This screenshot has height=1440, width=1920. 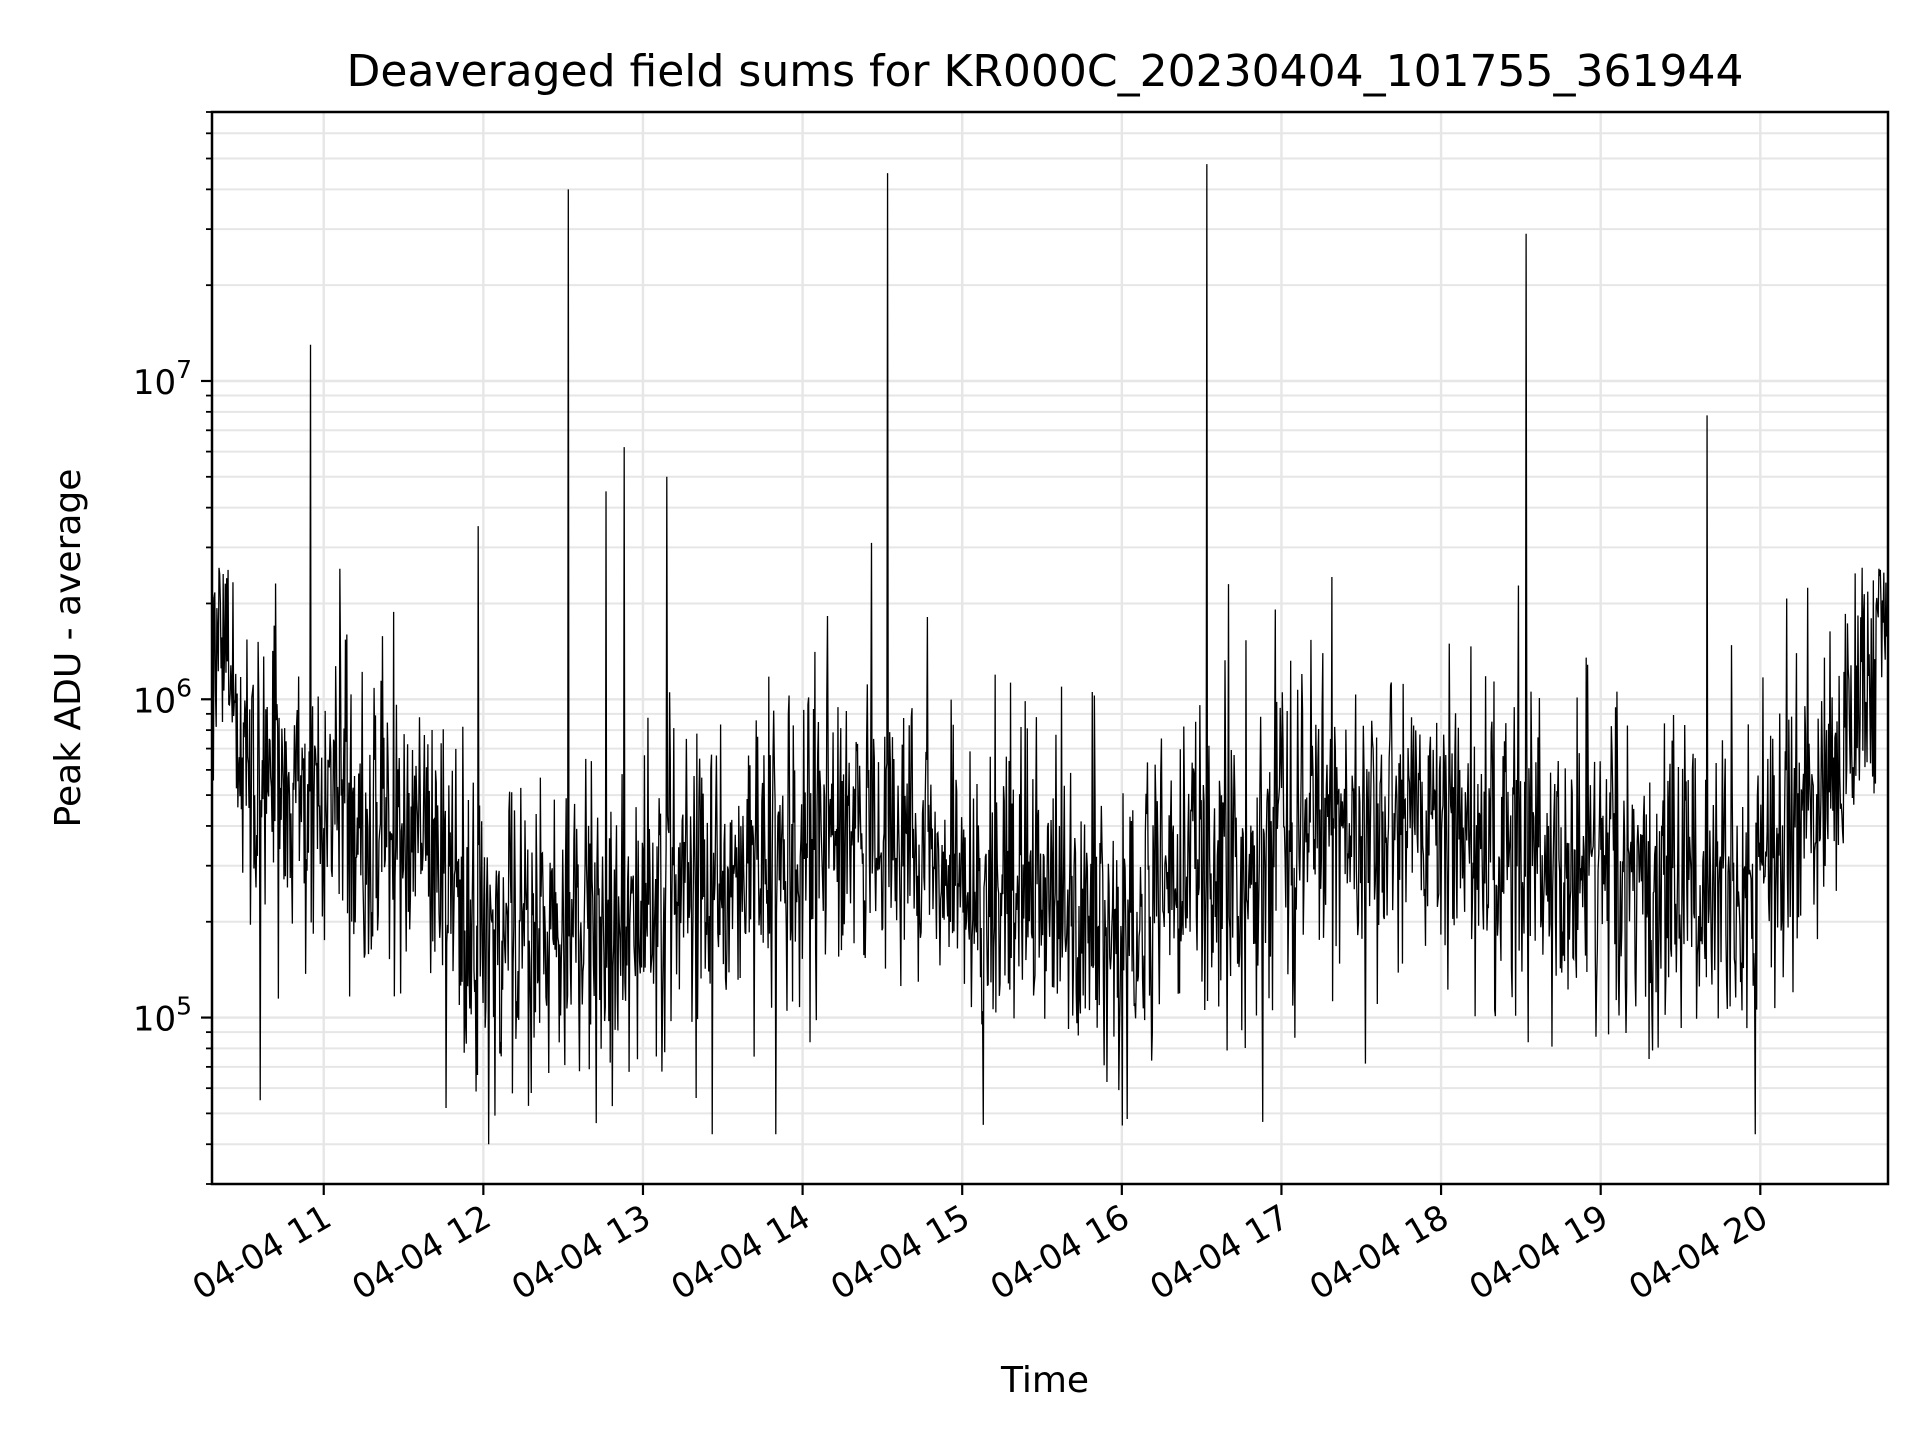 I want to click on y-tick-label: 10⁷, so click(x=162, y=379).